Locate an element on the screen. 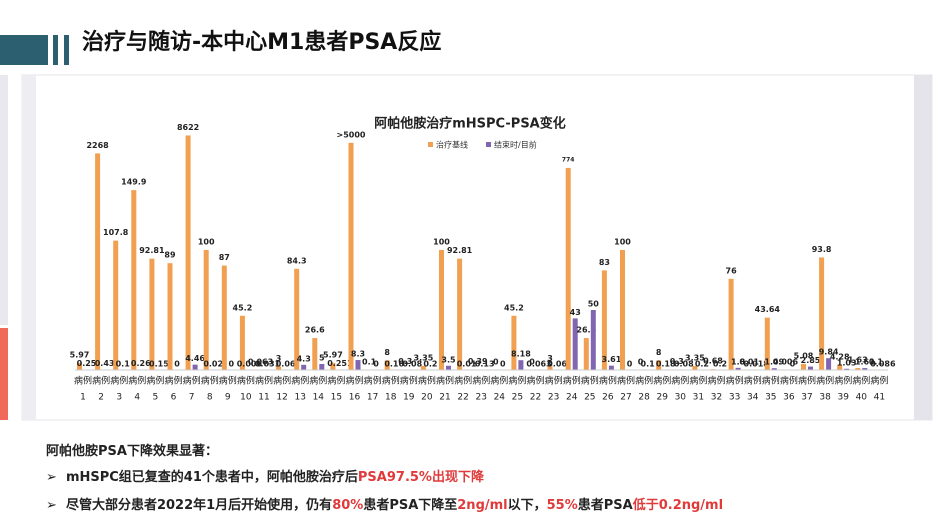  data-label: 83 is located at coordinates (604, 262).